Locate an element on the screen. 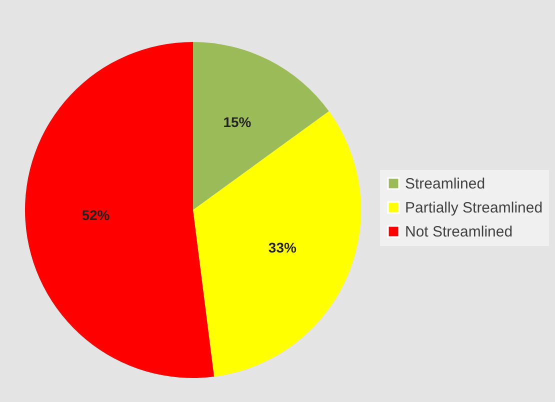  legend-label: Streamlined is located at coordinates (445, 184).